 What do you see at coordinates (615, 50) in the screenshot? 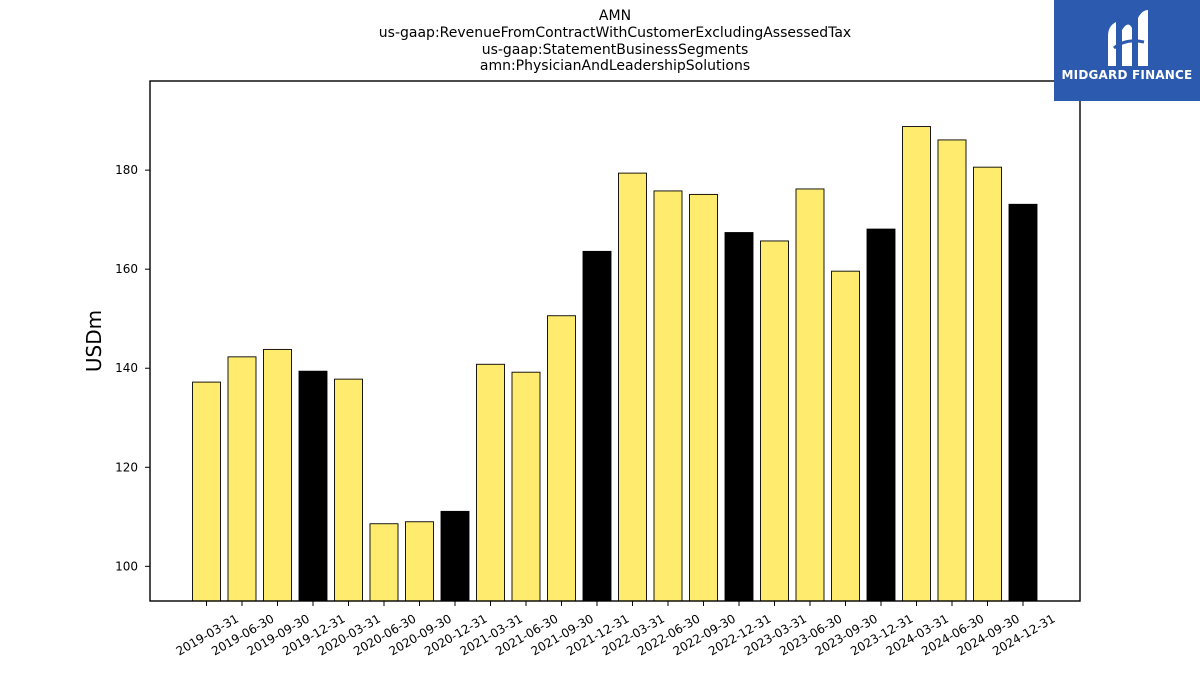
I see `chart-title-line: us-gaap:StatementBusinessSegments` at bounding box center [615, 50].